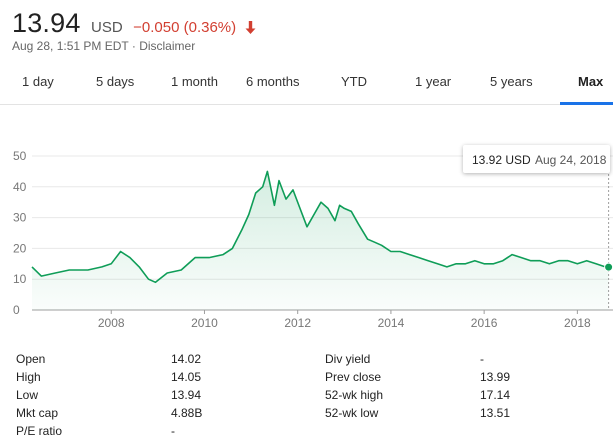 This screenshot has width=613, height=441. Describe the element at coordinates (20, 279) in the screenshot. I see `y-tick-label: 10` at that location.